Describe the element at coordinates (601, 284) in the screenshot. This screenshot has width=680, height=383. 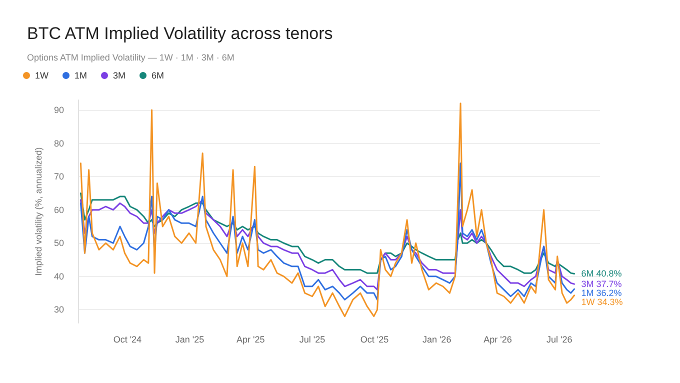
I see `annotation: 3M 37.7%` at that location.